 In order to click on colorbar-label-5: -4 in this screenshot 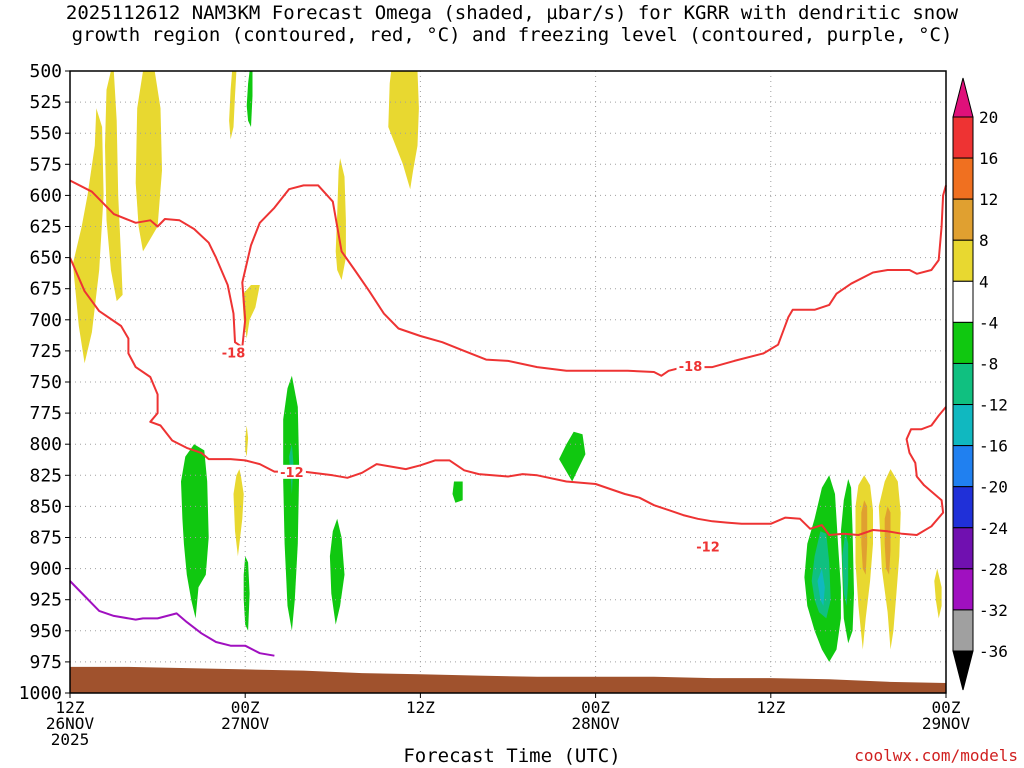, I will do `click(988, 322)`.